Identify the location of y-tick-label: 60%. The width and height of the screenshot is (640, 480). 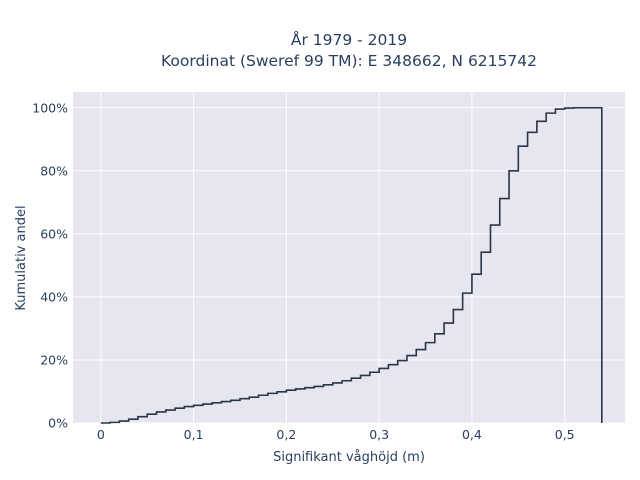
(54, 233).